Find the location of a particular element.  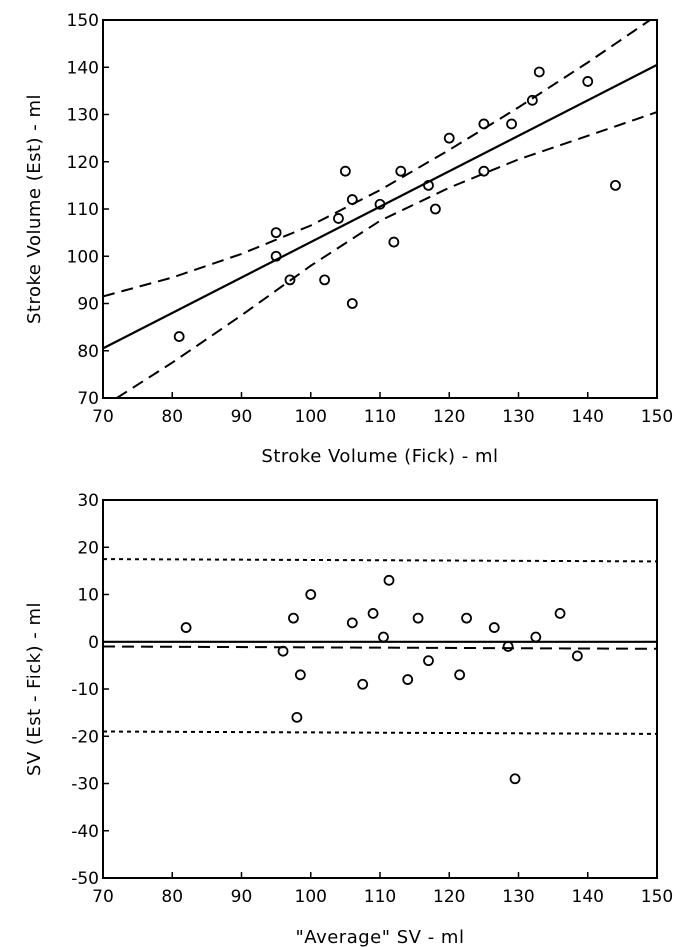

y-tick-label: 130 is located at coordinates (83, 116).